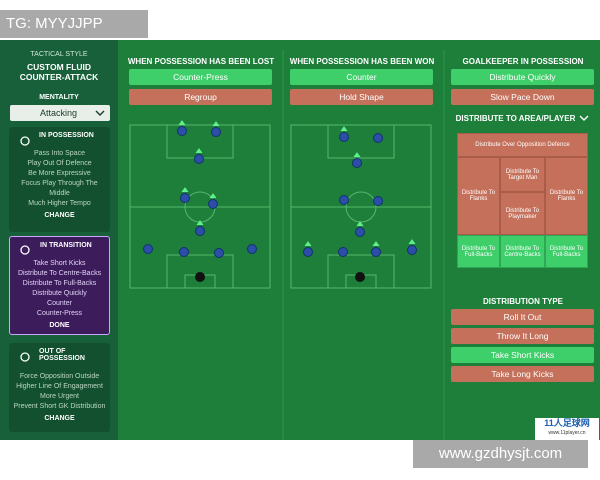 Image resolution: width=600 pixels, height=480 pixels. What do you see at coordinates (201, 61) in the screenshot?
I see `column-title: WHEN POSSESSION HAS BEEN LOST` at bounding box center [201, 61].